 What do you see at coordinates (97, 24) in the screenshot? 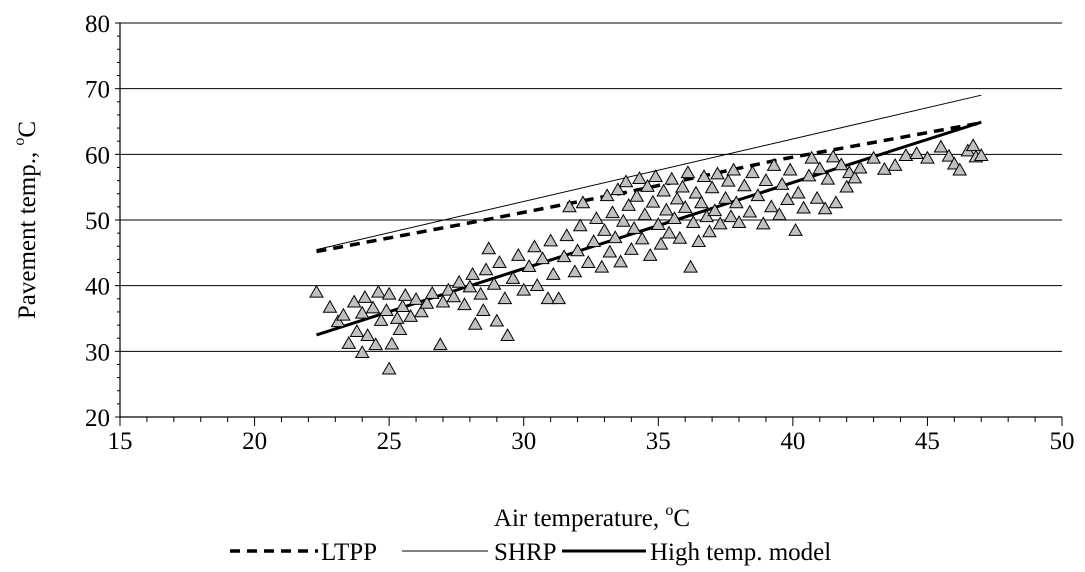
I see `y-tick-label-80: 80` at bounding box center [97, 24].